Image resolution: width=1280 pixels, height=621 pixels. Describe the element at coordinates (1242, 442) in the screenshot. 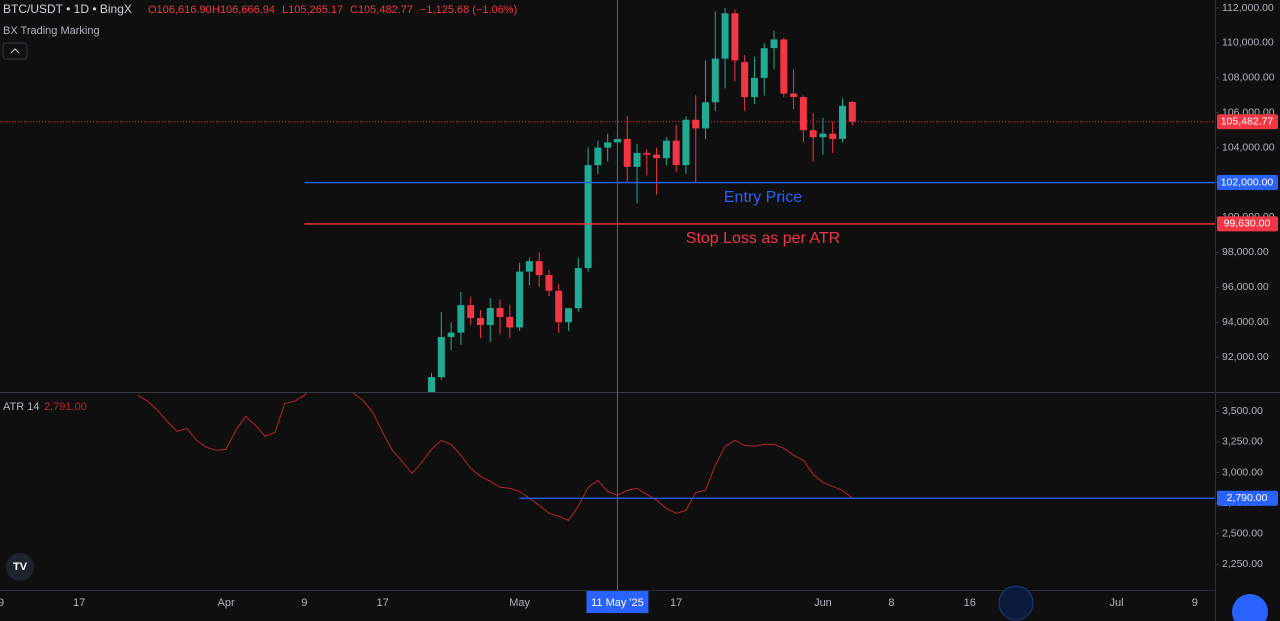

I see `y-tick-label: 3,250.00` at that location.